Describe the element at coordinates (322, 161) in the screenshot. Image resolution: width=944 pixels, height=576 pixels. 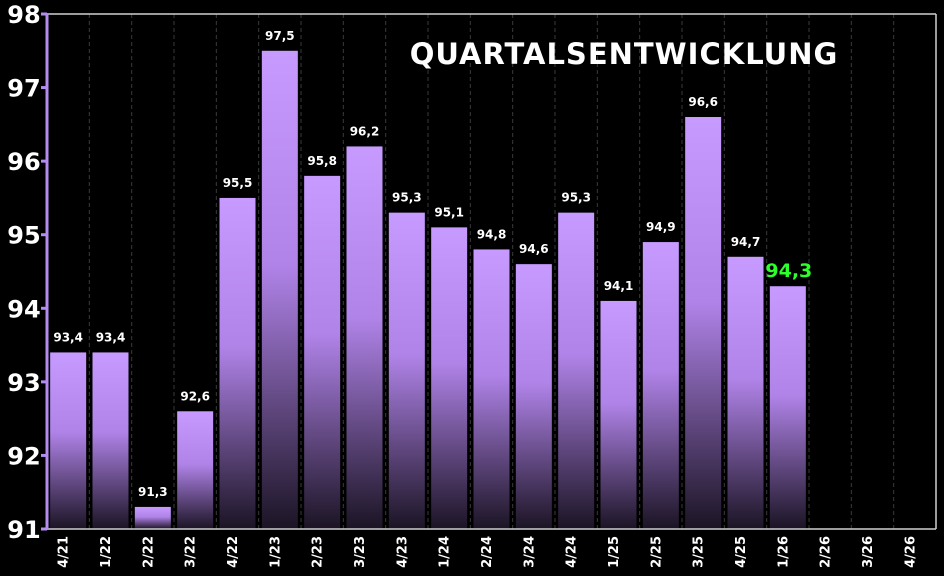
I see `bar-value-label: 95,8` at that location.